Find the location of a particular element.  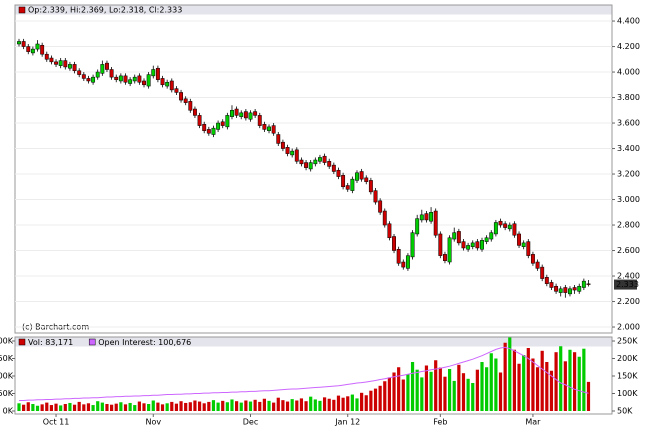

y-tick-label: 0K is located at coordinates (8, 411).